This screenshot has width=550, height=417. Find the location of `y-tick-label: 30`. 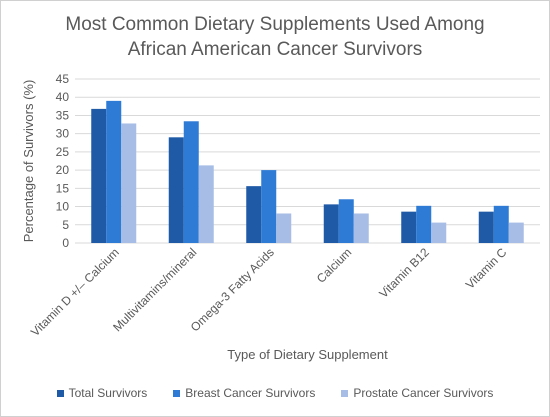

y-tick-label: 30 is located at coordinates (63, 134).